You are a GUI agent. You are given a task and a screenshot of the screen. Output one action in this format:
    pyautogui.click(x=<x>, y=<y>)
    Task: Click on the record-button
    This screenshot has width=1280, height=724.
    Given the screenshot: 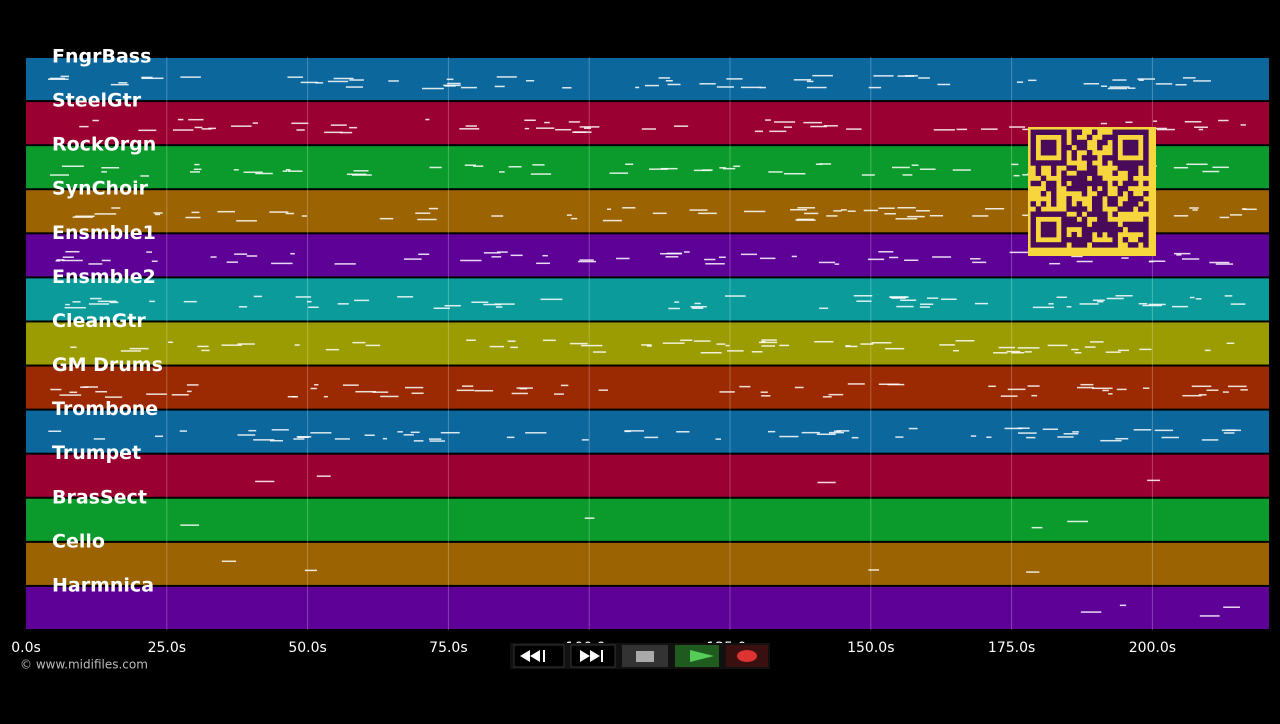 What is the action you would take?
    pyautogui.click(x=747, y=656)
    